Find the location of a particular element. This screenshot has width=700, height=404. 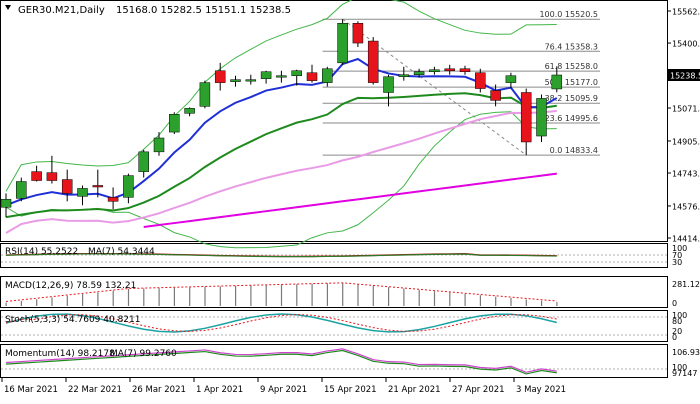

price-tick-label: 14576.5 is located at coordinates (686, 206).